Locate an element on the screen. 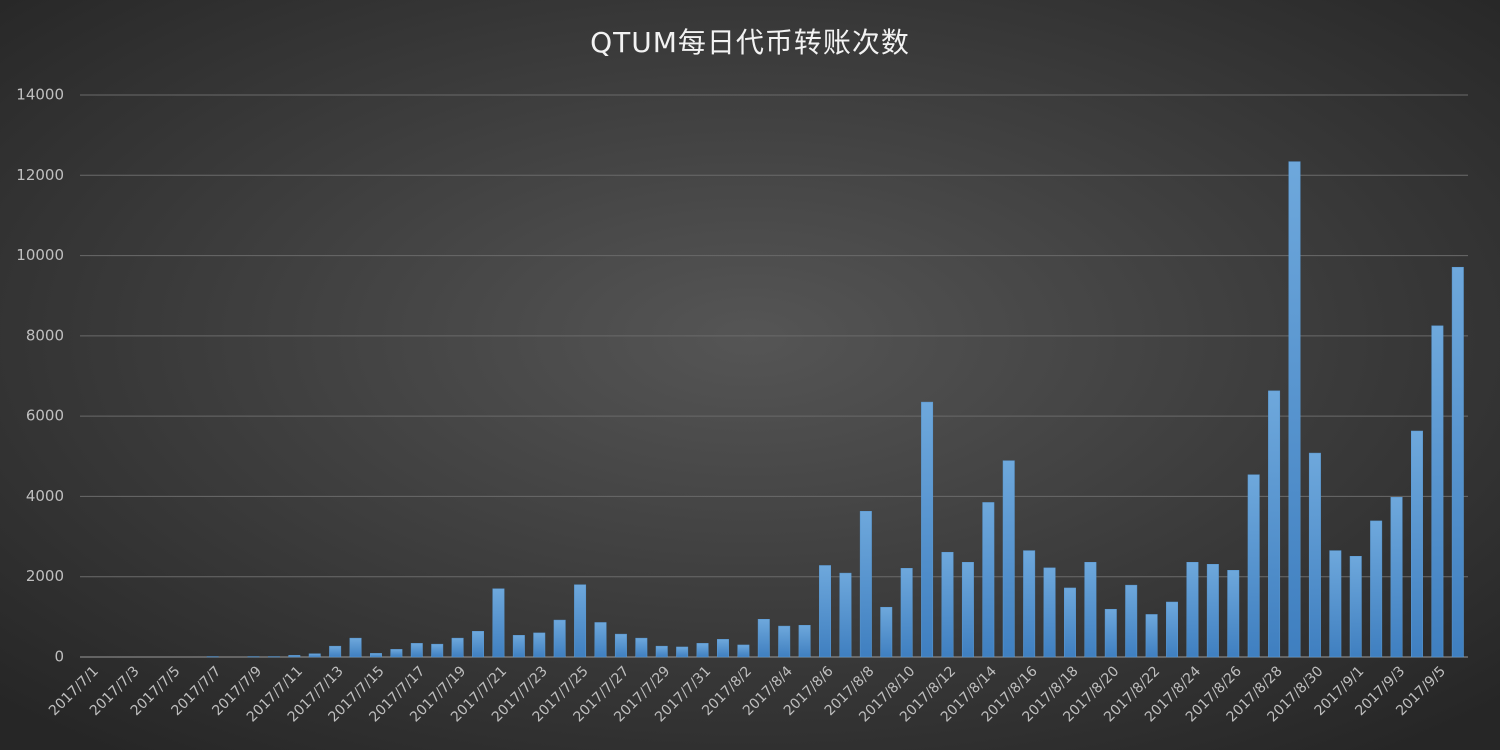 The height and width of the screenshot is (750, 1500). y-tick-label: 10000 is located at coordinates (40, 255).